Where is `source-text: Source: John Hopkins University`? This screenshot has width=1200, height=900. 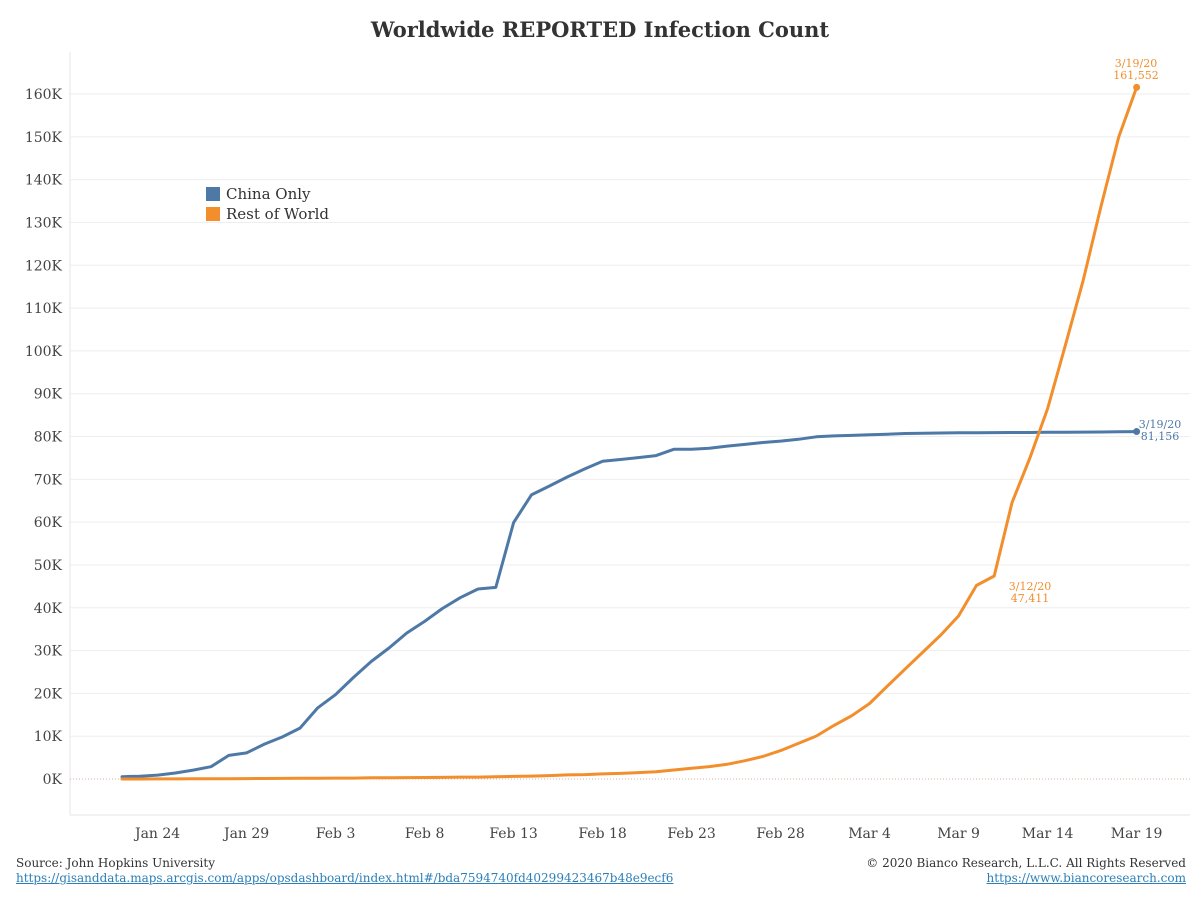
source-text: Source: John Hopkins University is located at coordinates (115, 863).